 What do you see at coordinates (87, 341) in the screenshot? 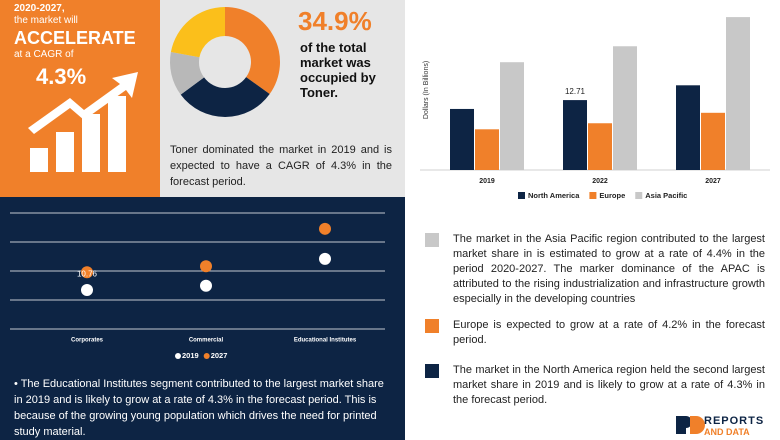
I see `x-tick-label: Corporates` at bounding box center [87, 341].